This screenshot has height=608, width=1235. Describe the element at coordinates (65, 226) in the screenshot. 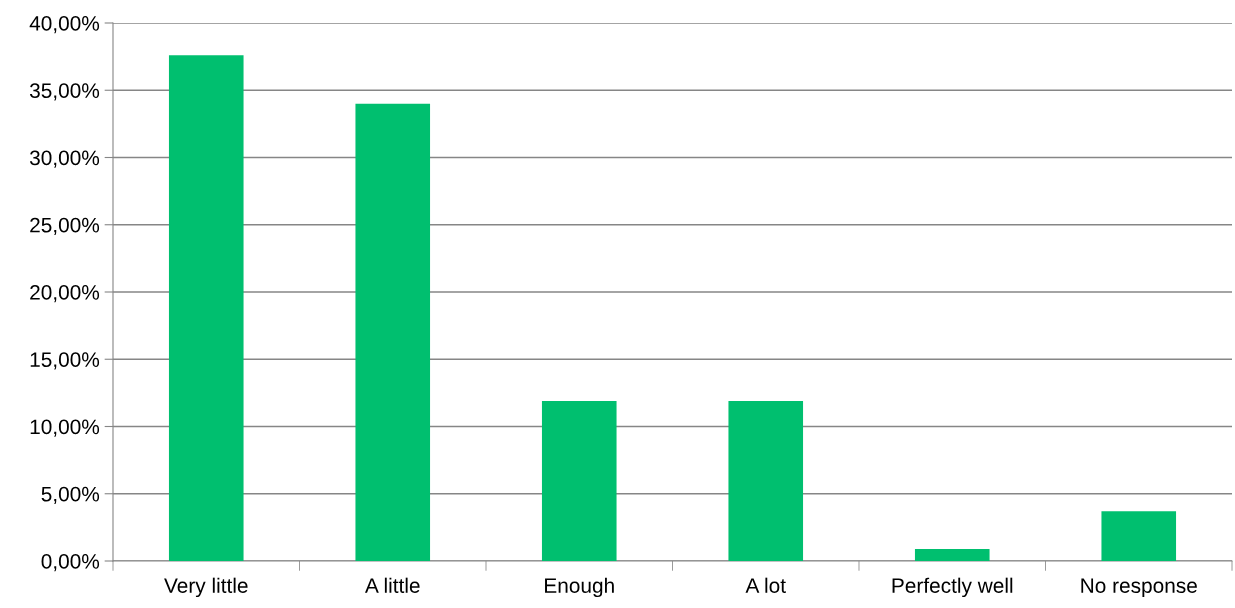

I see `y-tick-label: 25,00%` at that location.